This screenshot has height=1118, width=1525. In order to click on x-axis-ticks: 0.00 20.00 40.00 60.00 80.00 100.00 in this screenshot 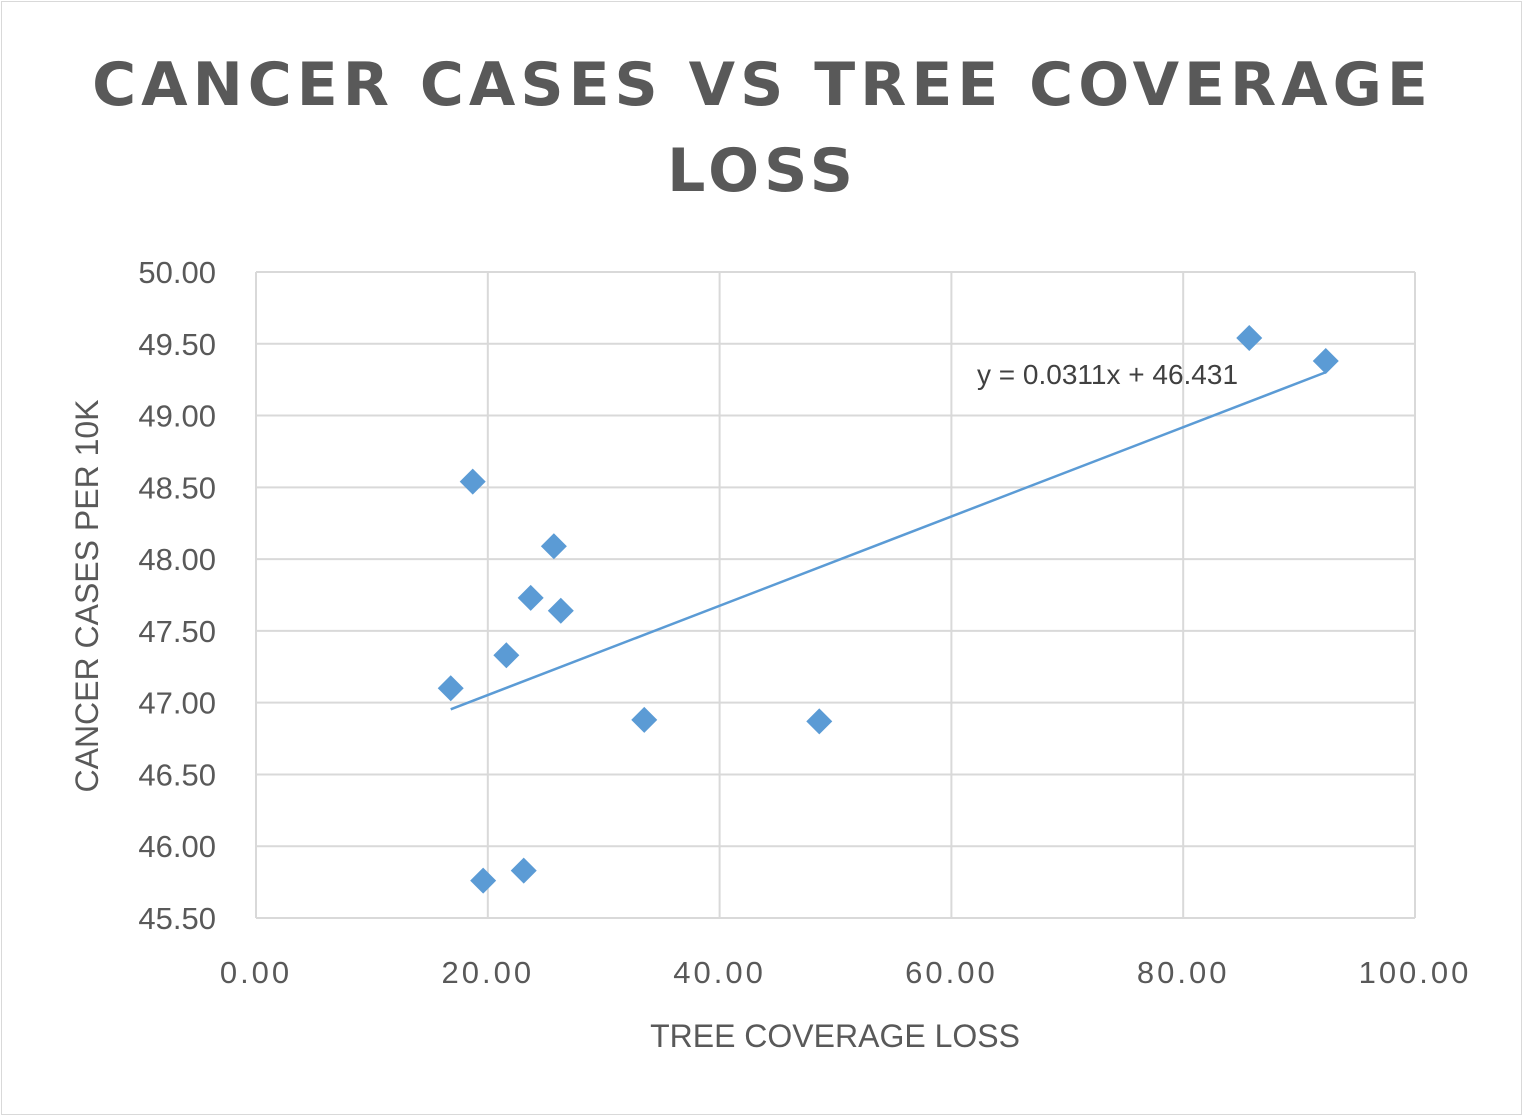, I will do `click(846, 972)`.